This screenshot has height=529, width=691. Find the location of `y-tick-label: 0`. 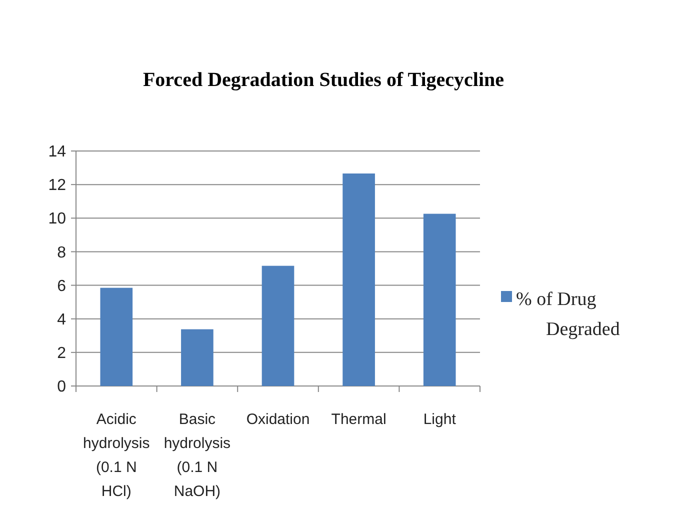

y-tick-label: 0 is located at coordinates (61, 387).